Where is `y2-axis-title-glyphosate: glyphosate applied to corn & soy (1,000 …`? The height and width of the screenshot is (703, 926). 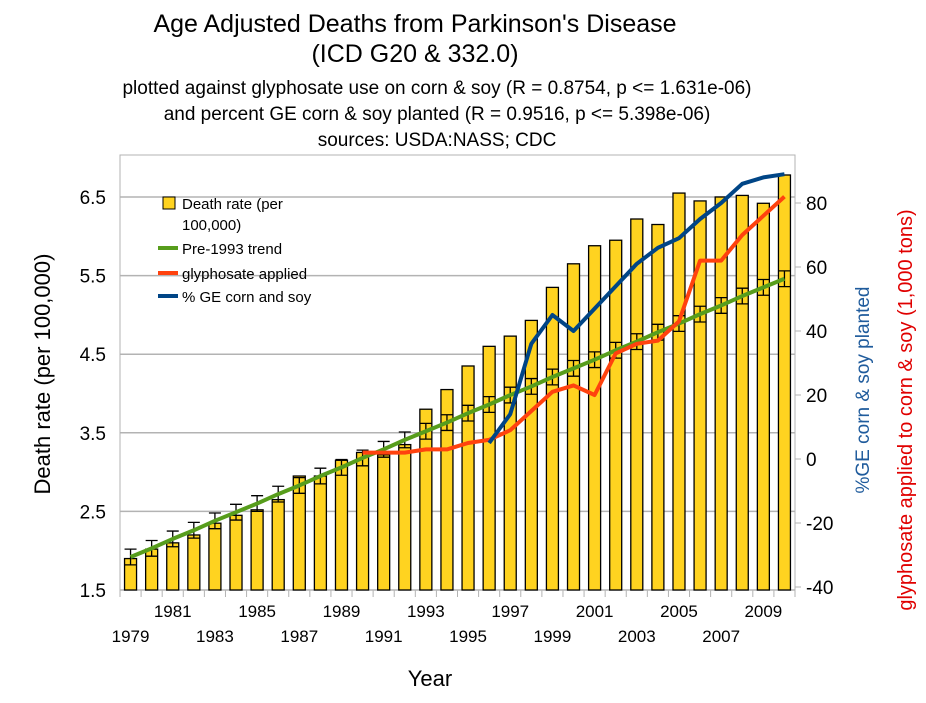
y2-axis-title-glyphosate: glyphosate applied to corn & soy (1,000 … is located at coordinates (906, 409).